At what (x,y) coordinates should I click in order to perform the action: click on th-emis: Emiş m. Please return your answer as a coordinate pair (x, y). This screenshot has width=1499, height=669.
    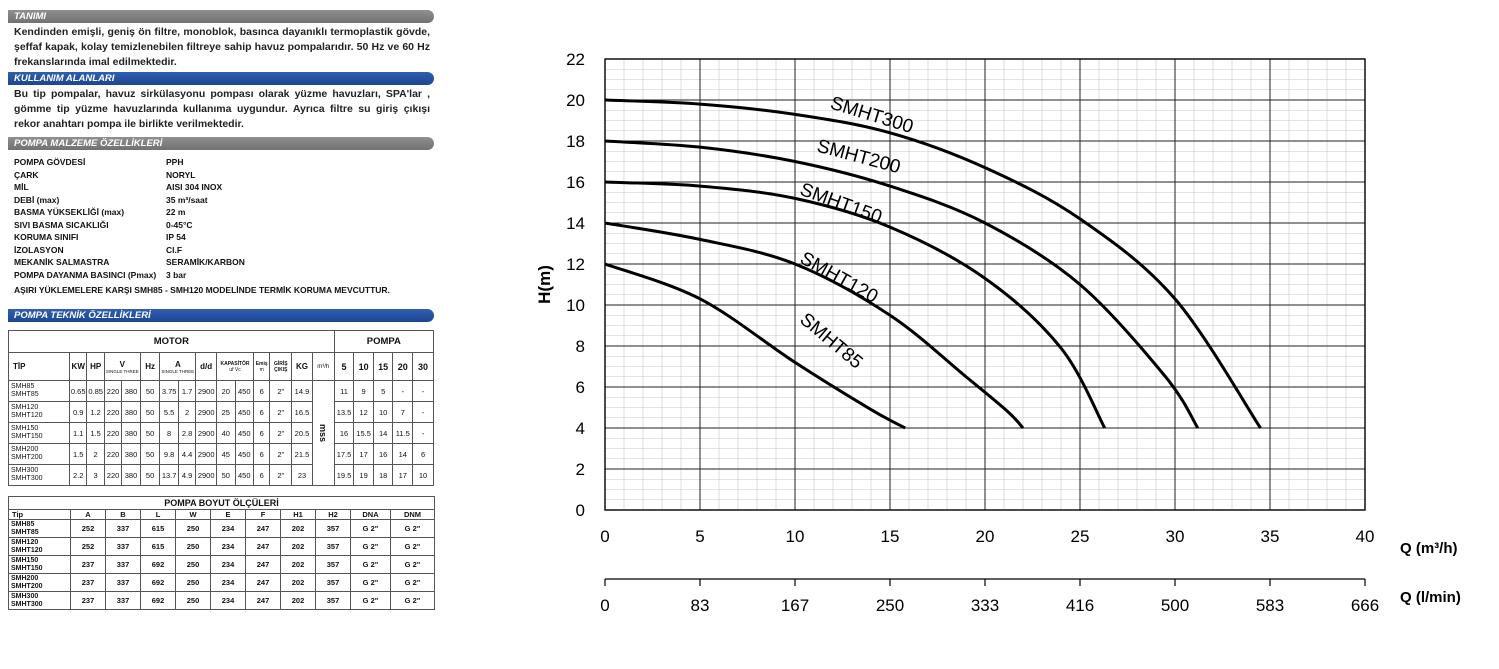
    Looking at the image, I should click on (262, 366).